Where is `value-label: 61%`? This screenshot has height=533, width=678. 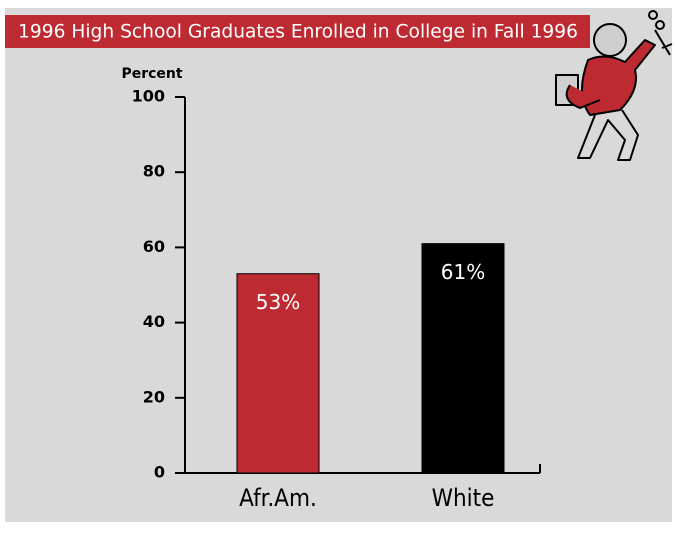
value-label: 61% is located at coordinates (463, 272).